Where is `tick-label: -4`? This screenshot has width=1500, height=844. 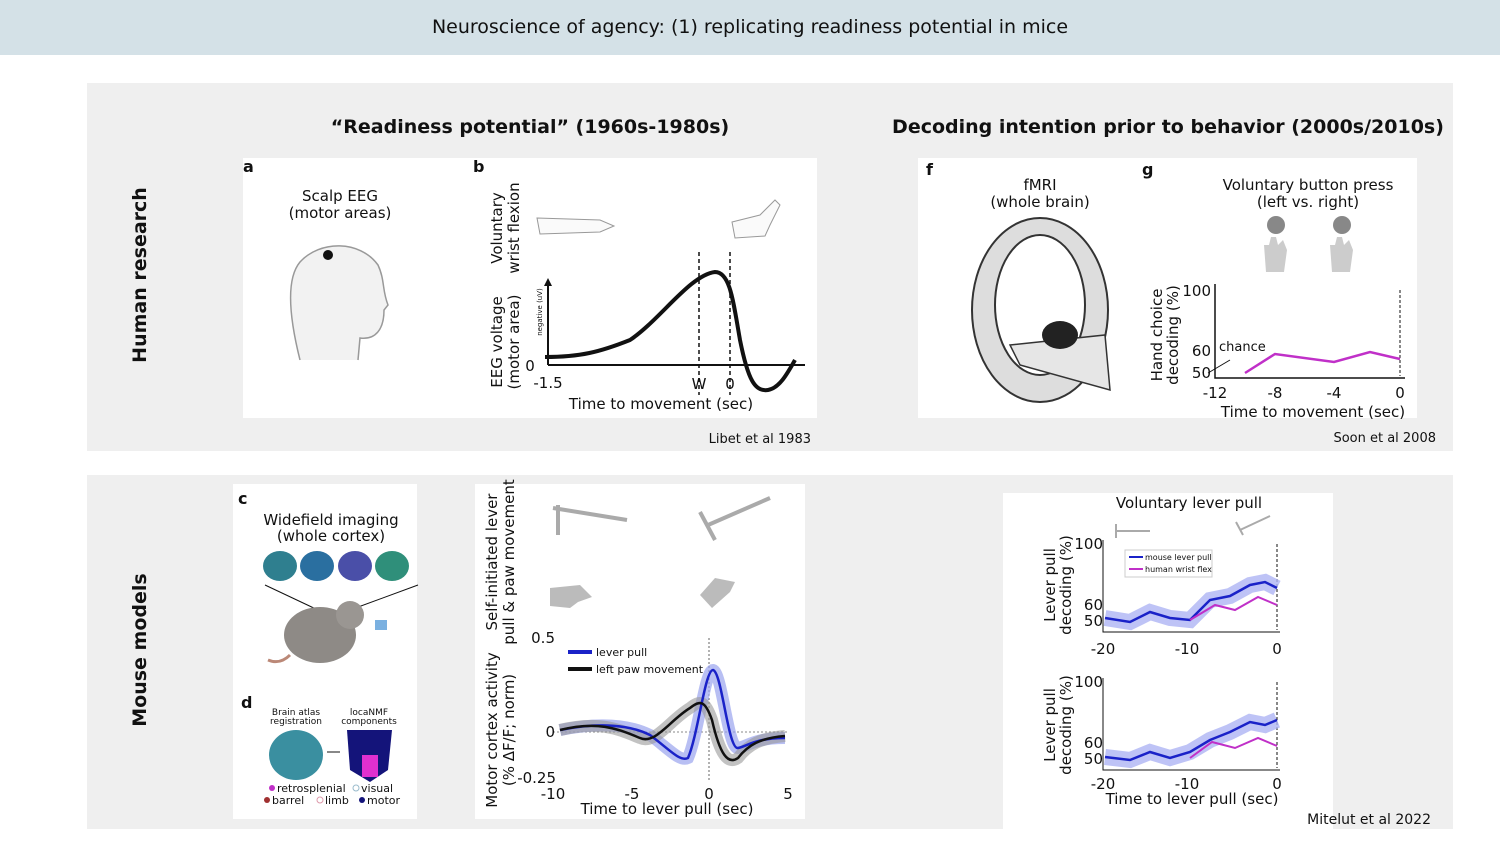 tick-label: -4 is located at coordinates (1334, 393).